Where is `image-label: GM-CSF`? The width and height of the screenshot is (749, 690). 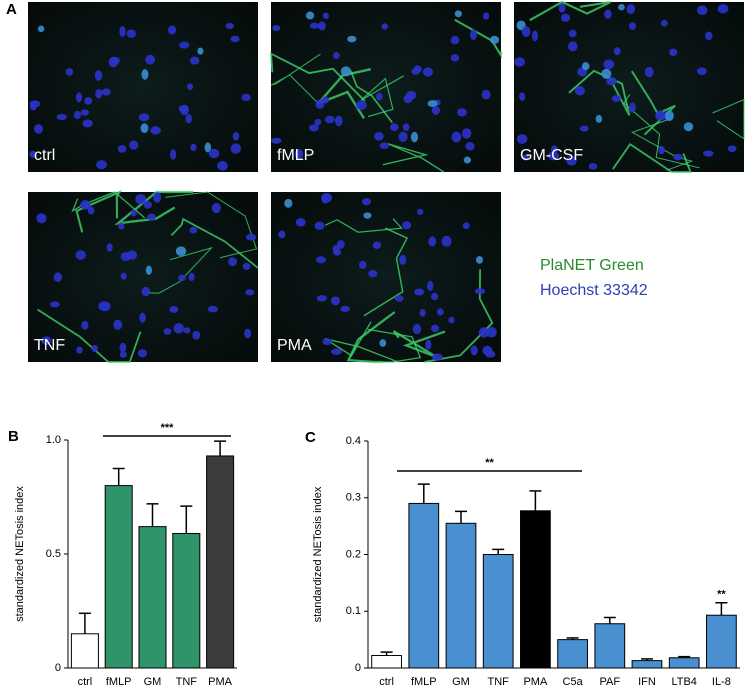
image-label: GM-CSF is located at coordinates (551, 155).